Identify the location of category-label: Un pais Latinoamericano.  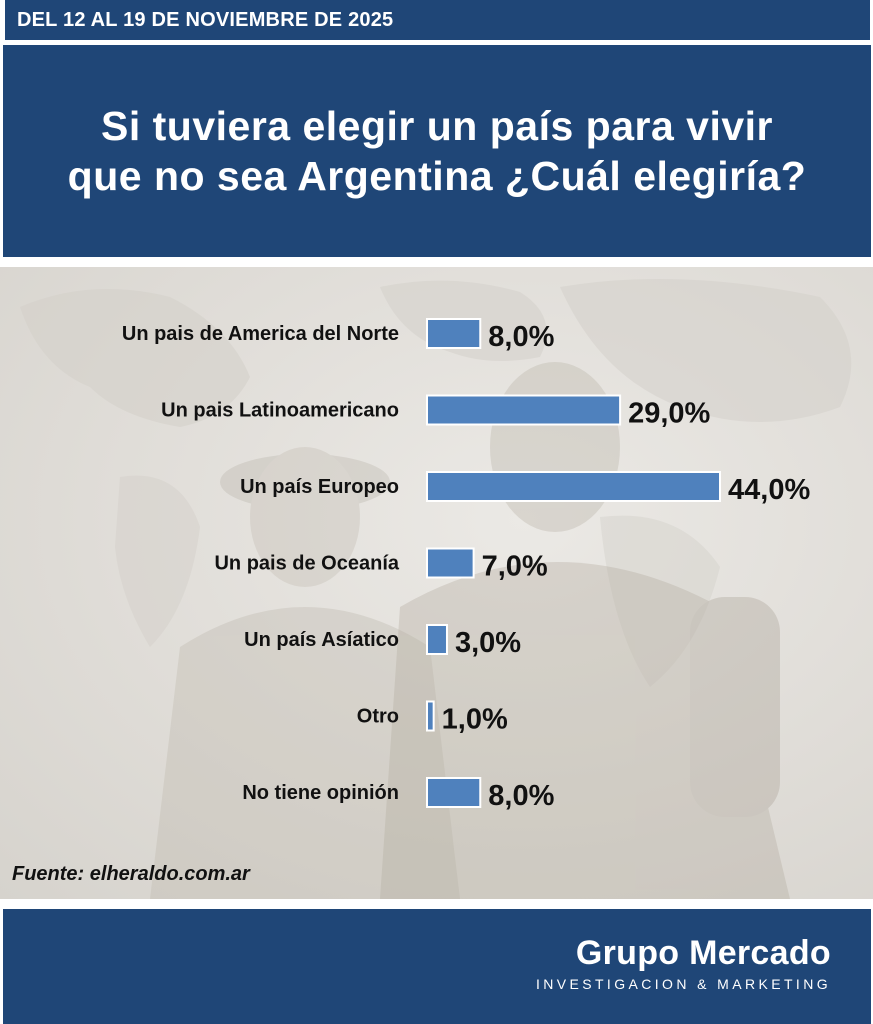
(280, 411).